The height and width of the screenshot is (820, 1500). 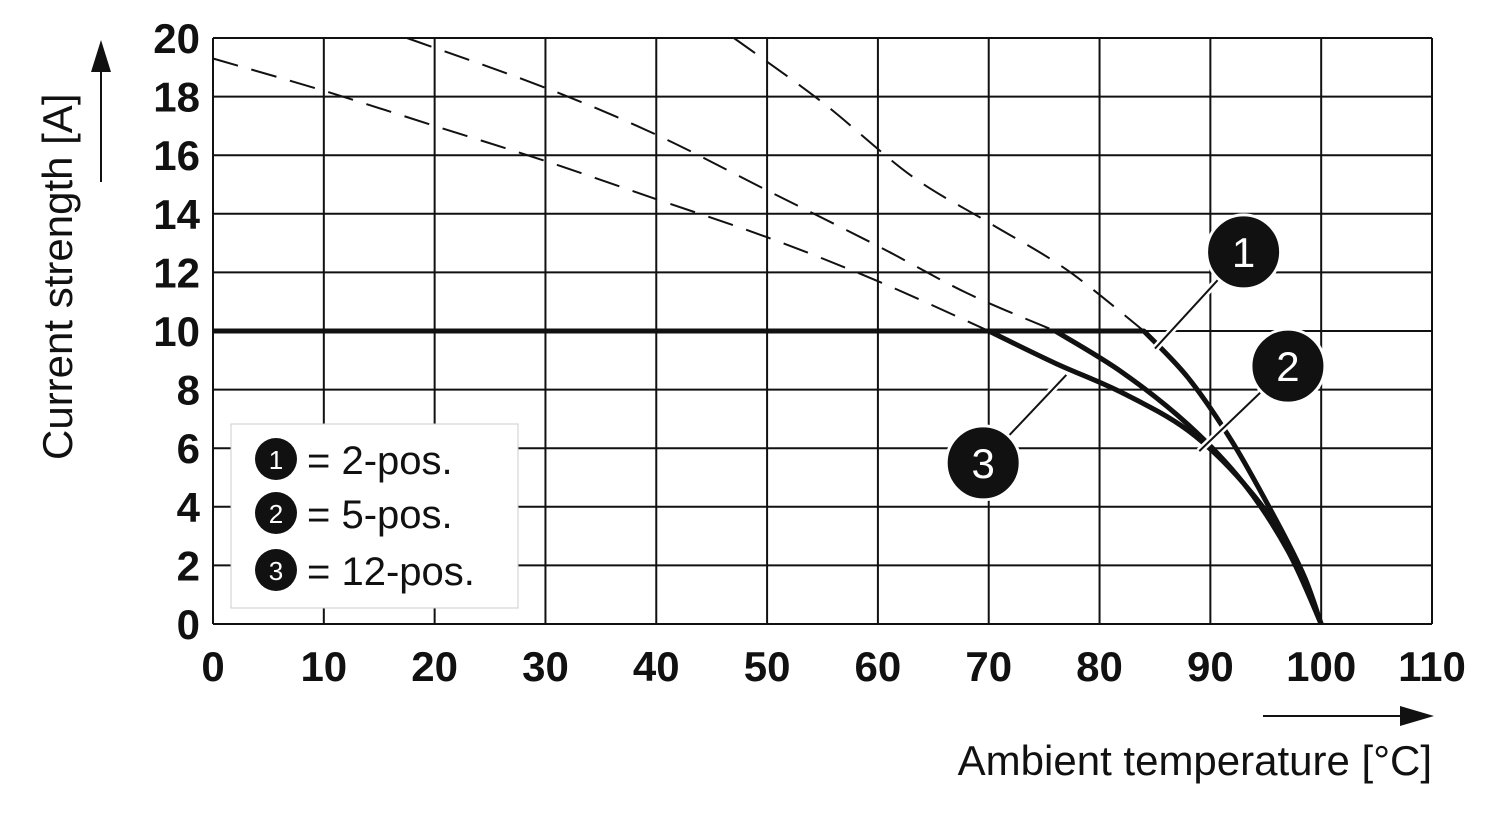 I want to click on legend-entry-label: = 5-pos., so click(x=380, y=515).